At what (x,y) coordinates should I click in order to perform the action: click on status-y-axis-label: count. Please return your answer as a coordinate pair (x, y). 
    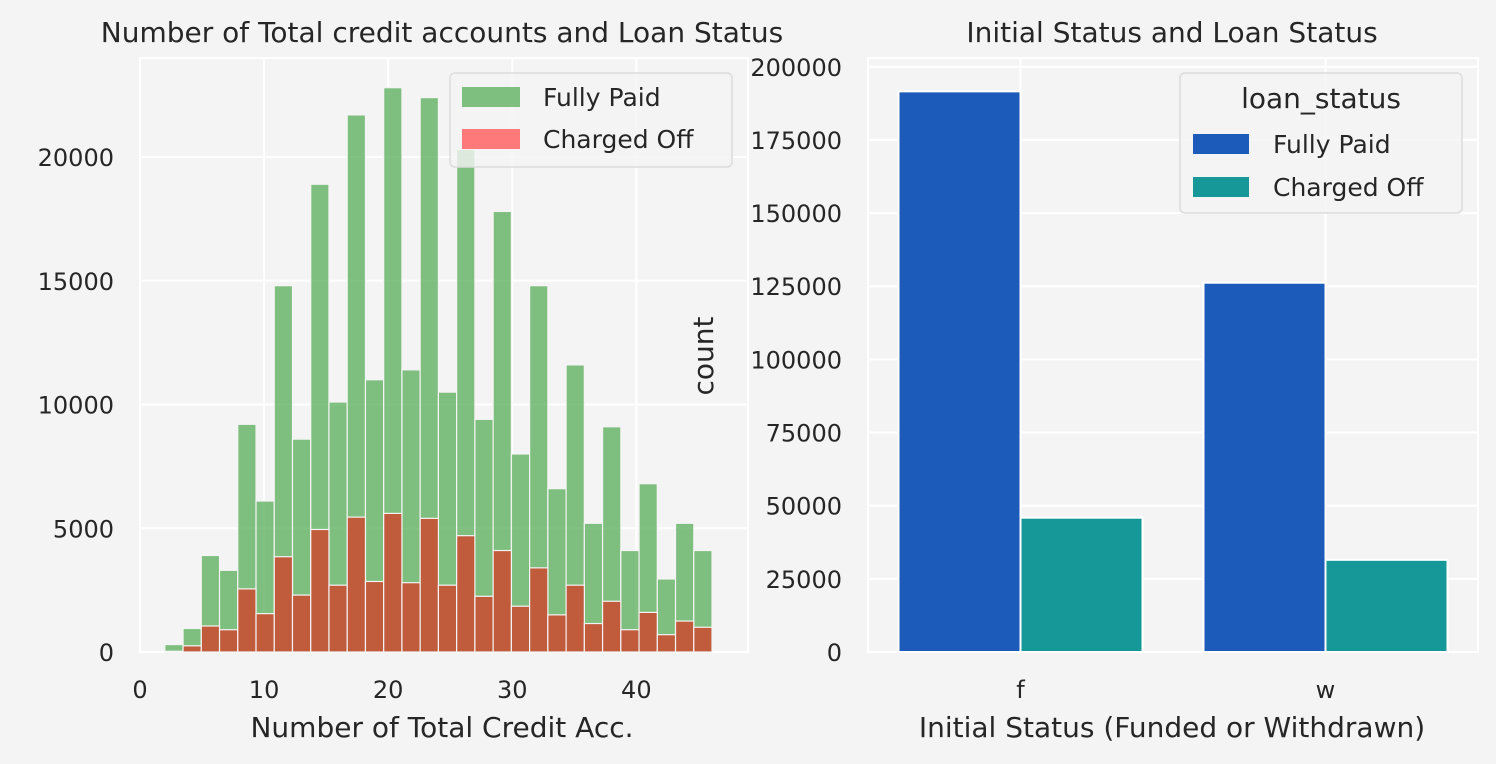
    Looking at the image, I should click on (703, 355).